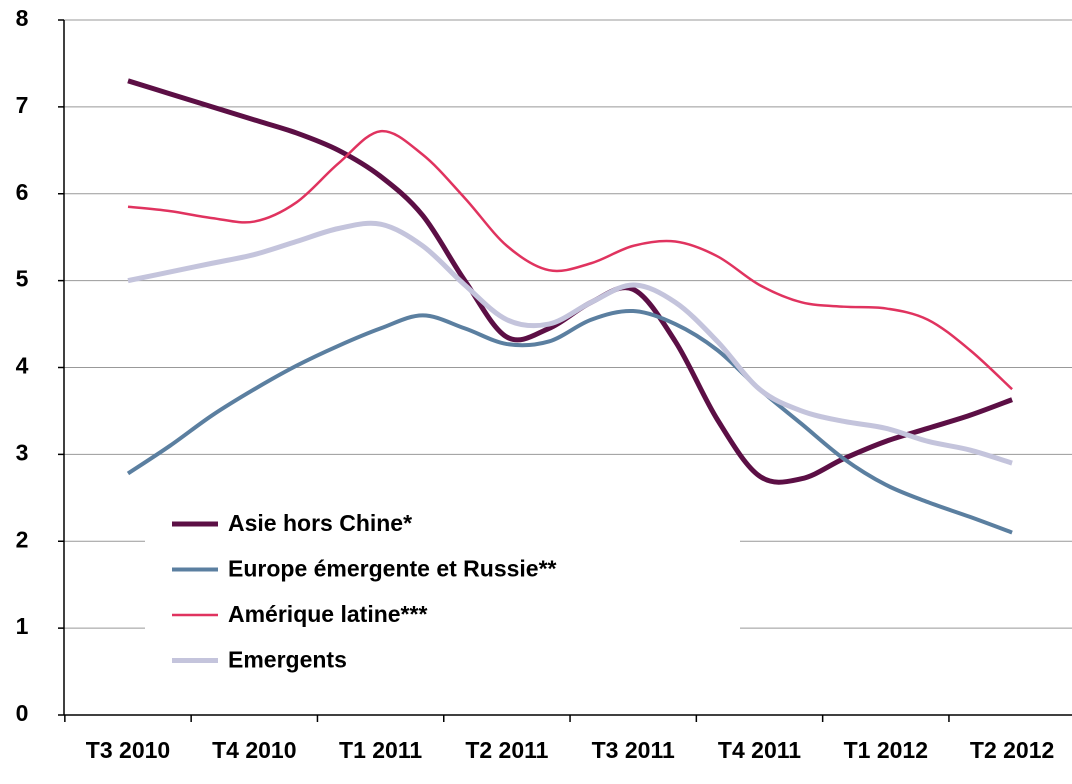  I want to click on y-tick-label: 6, so click(22, 192).